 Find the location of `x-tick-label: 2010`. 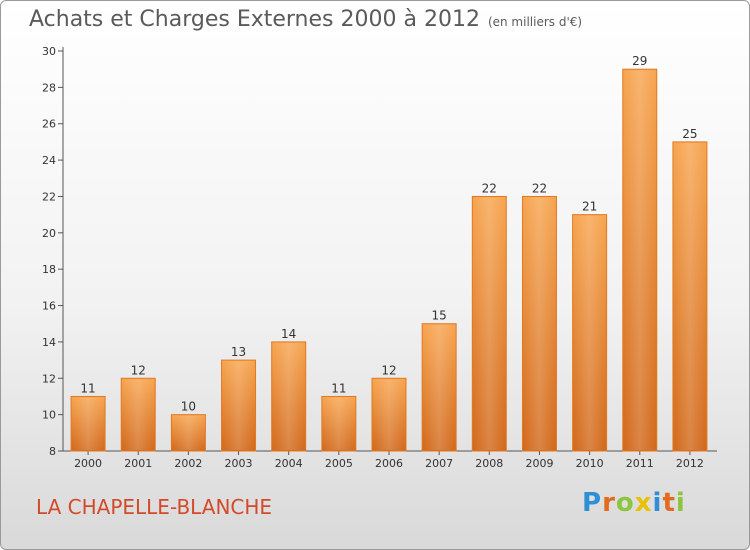

x-tick-label: 2010 is located at coordinates (590, 463).